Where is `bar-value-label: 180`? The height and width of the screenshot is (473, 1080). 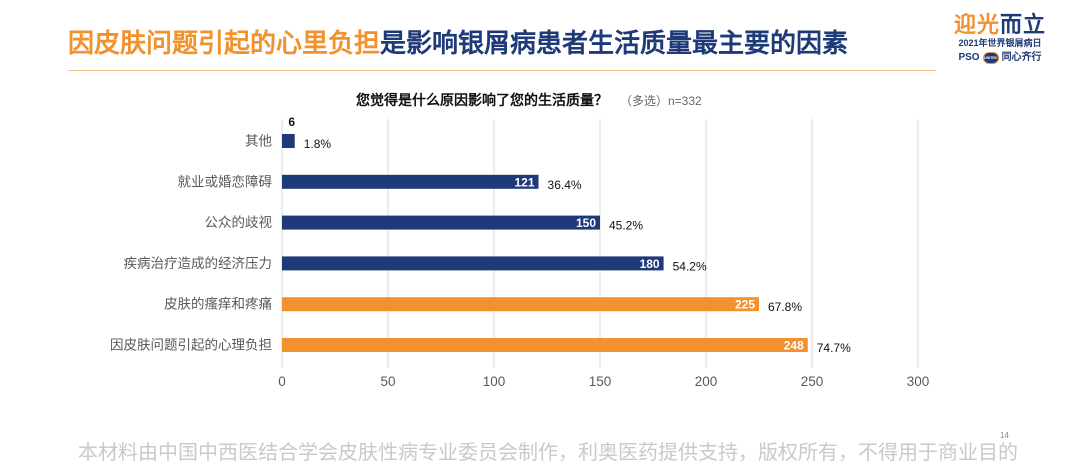 bar-value-label: 180 is located at coordinates (650, 264).